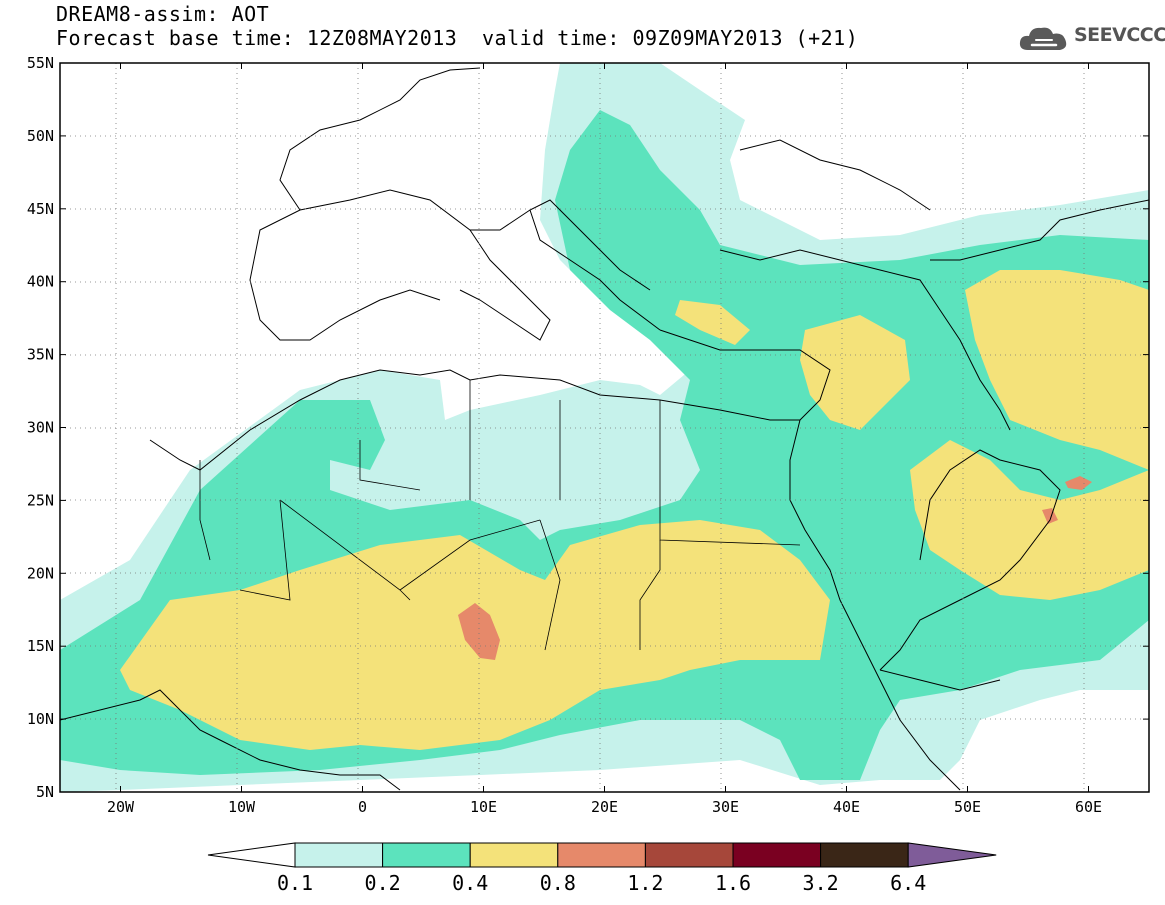 Image resolution: width=1165 pixels, height=905 pixels. Describe the element at coordinates (1088, 807) in the screenshot. I see `lon-tick-label: 60E` at that location.